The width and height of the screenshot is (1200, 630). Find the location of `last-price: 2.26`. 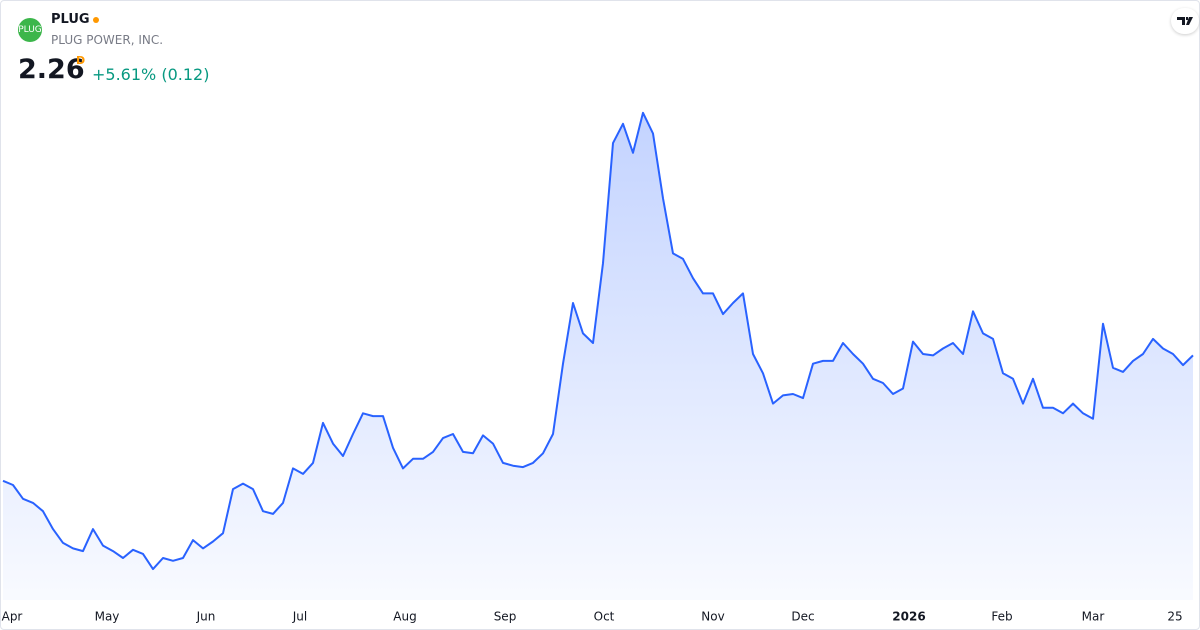

last-price: 2.26 is located at coordinates (51, 69).